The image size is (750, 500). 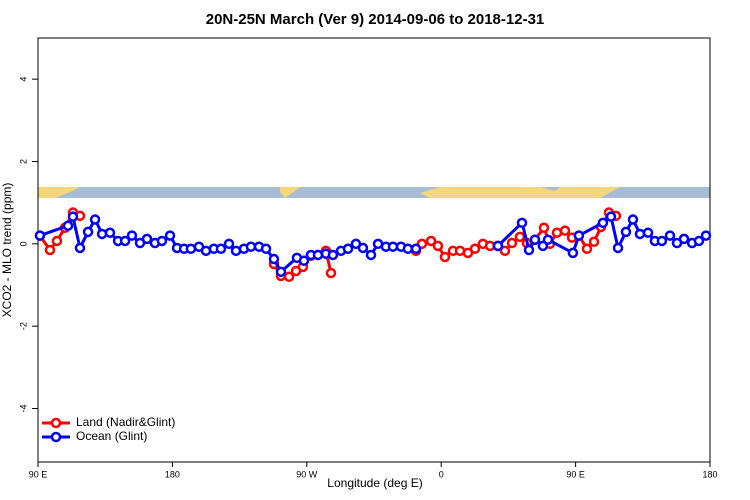 I want to click on x-axis-label: Longitude (deg E), so click(x=374, y=483).